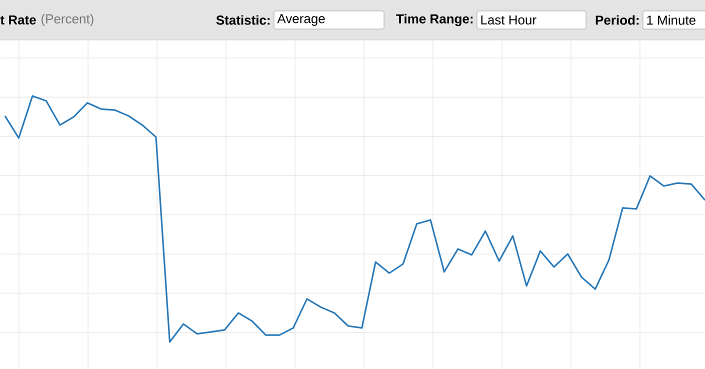 This screenshot has width=705, height=369. What do you see at coordinates (508, 20) in the screenshot?
I see `text: Last Hour` at bounding box center [508, 20].